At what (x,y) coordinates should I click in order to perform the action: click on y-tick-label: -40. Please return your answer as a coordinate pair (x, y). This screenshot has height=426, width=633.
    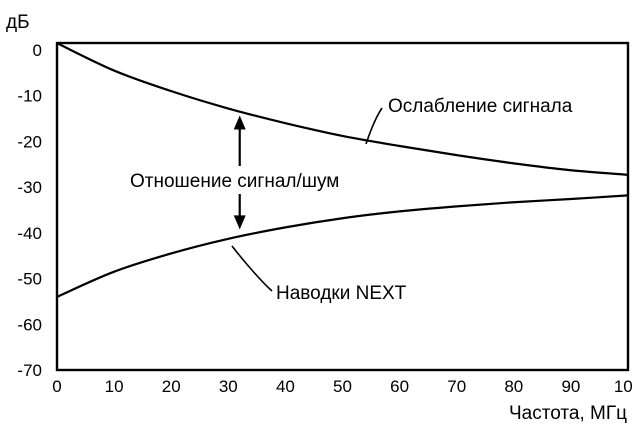
    Looking at the image, I should click on (29, 233).